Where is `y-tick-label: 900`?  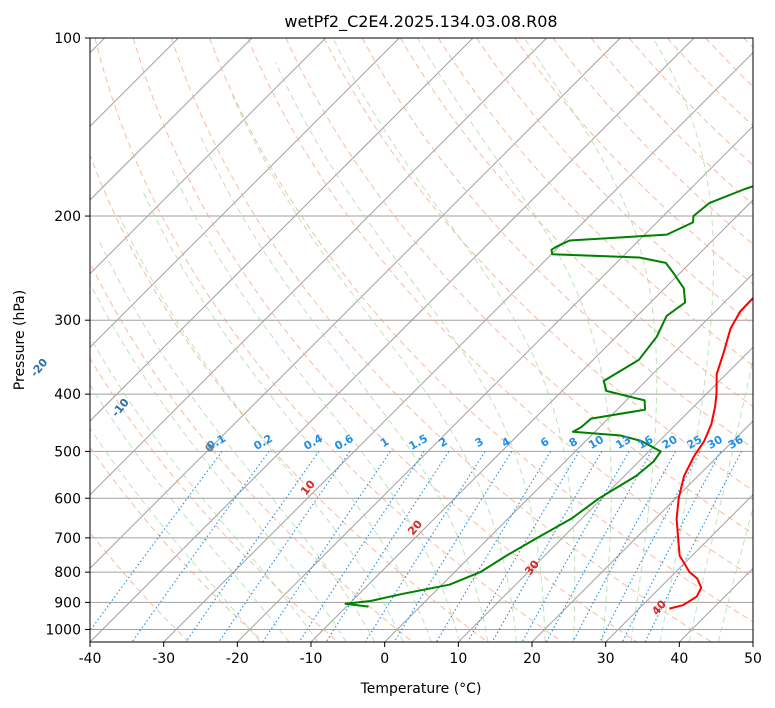
y-tick-label: 900 is located at coordinates (67, 603).